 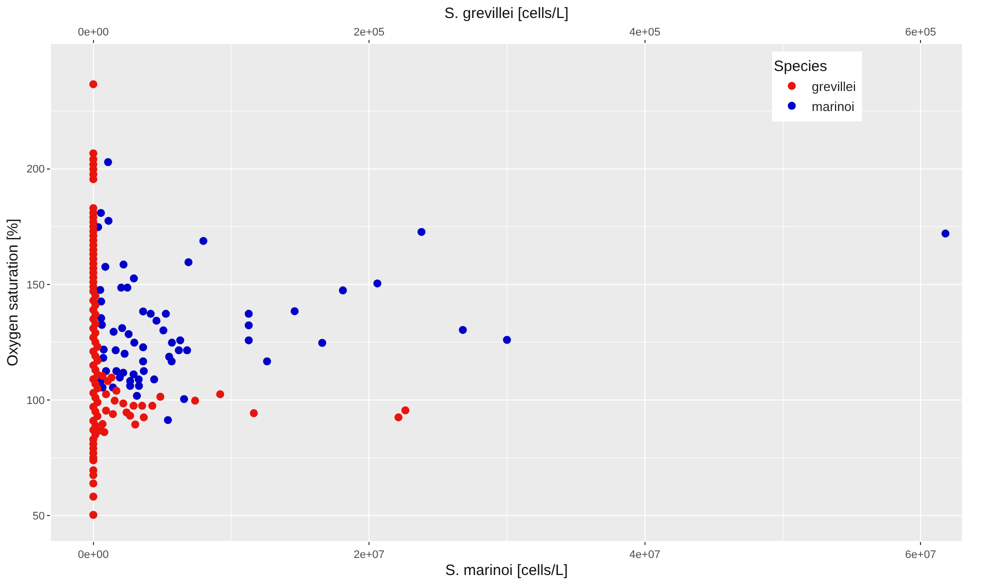 I want to click on y-tick-label: 100, so click(x=35, y=400).